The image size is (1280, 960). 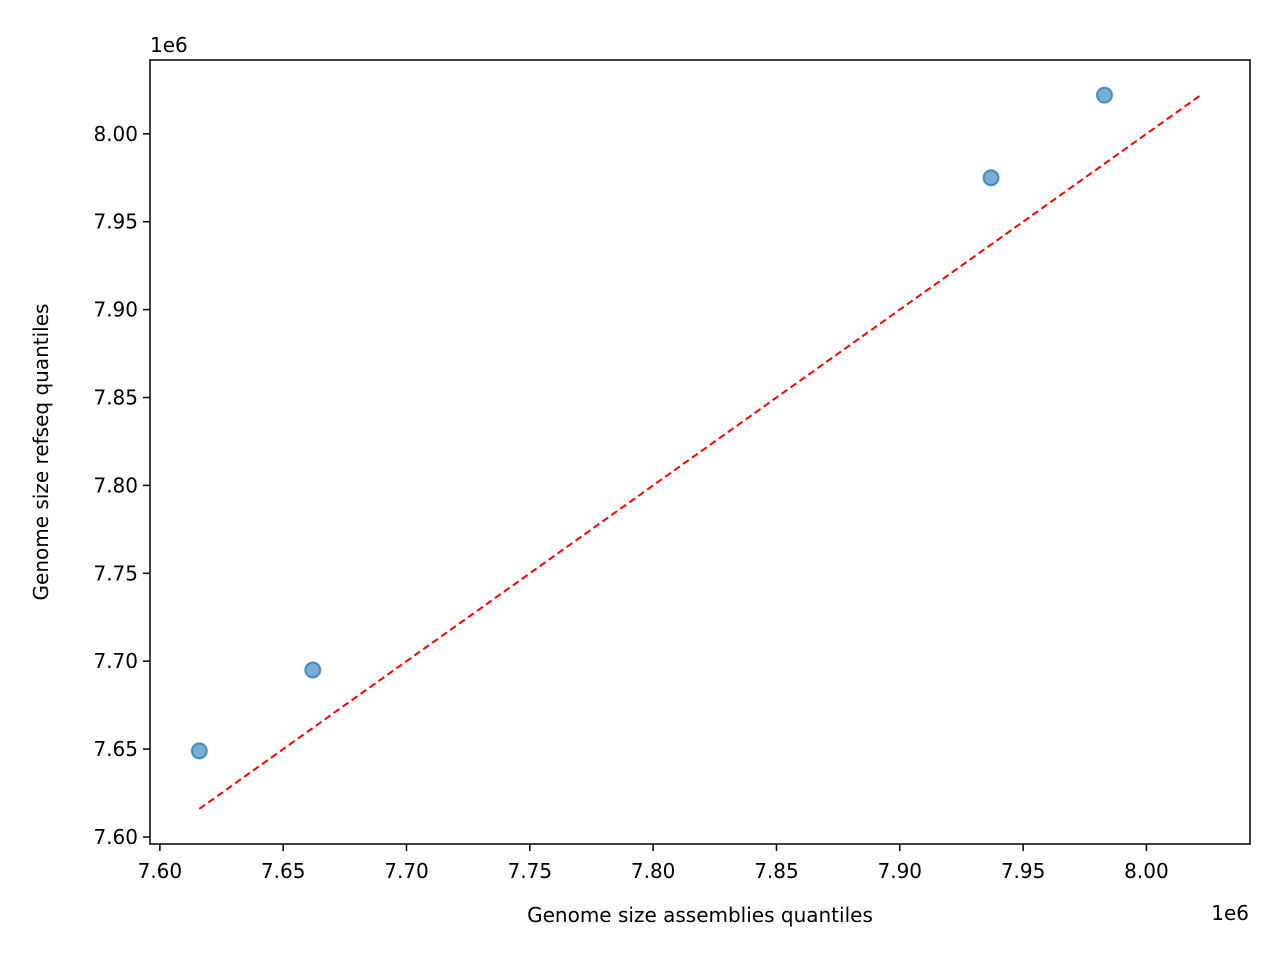 I want to click on y-offset-text: 1e6, so click(x=169, y=45).